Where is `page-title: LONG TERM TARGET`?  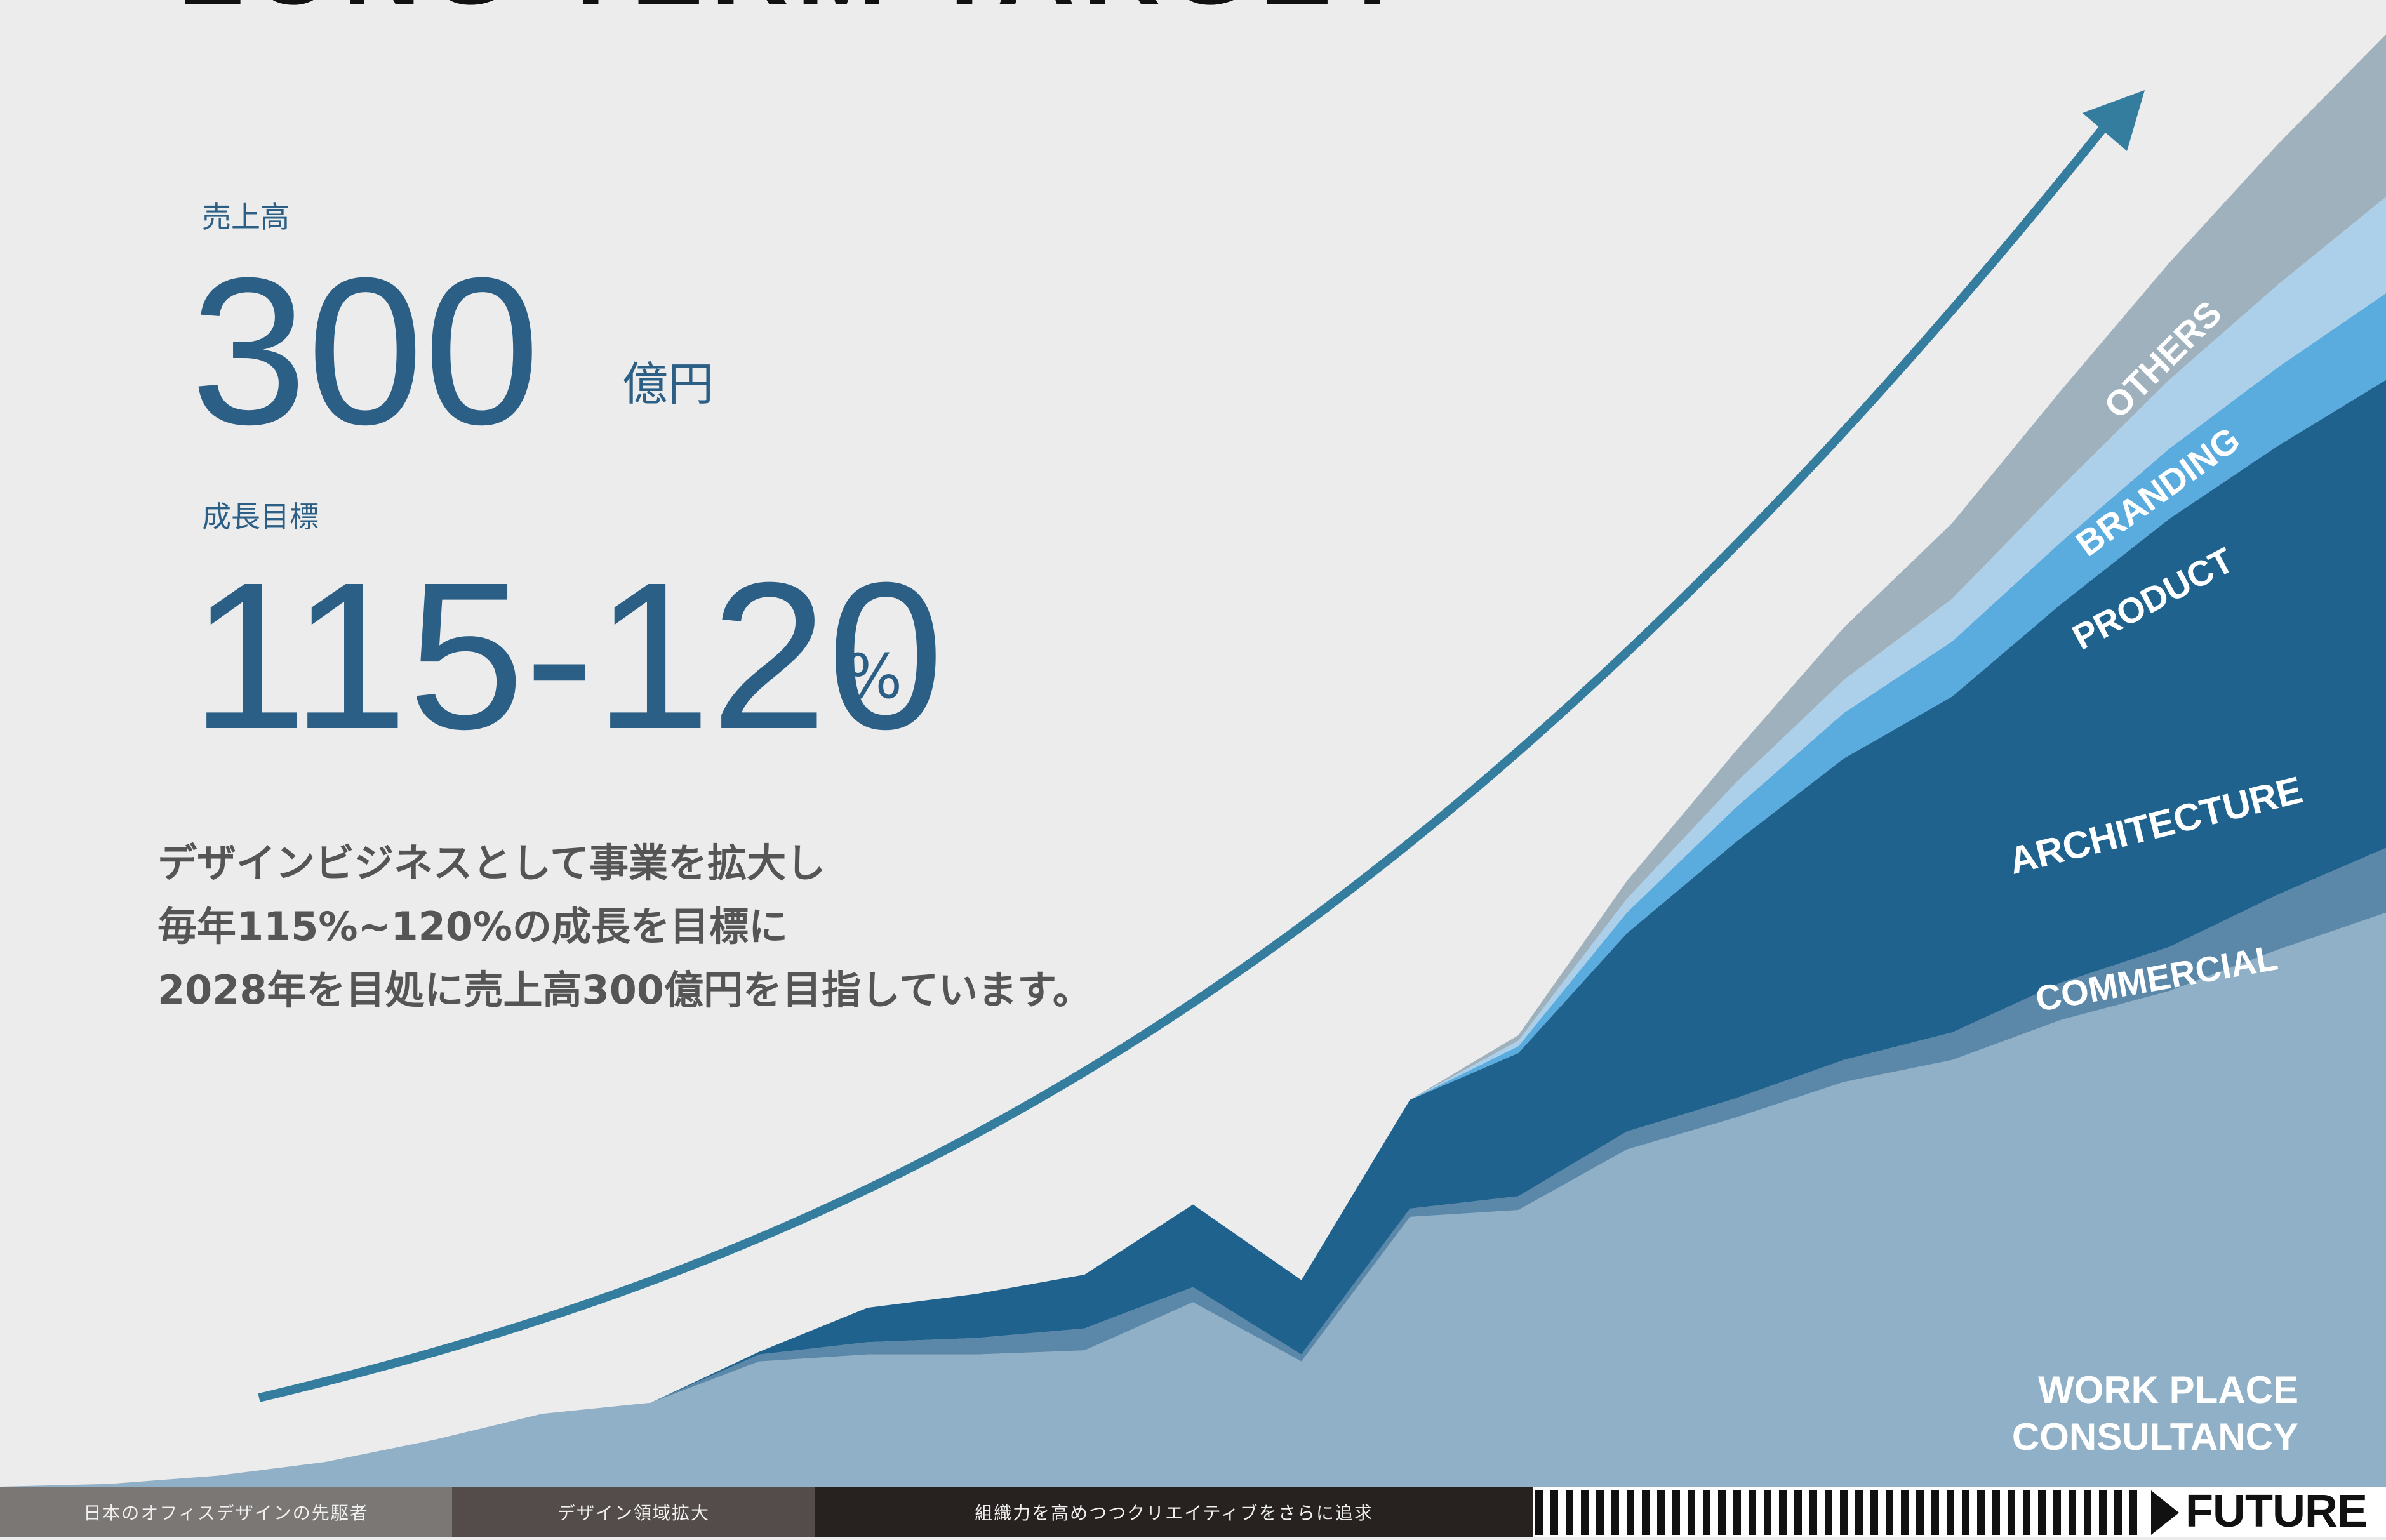 page-title: LONG TERM TARGET is located at coordinates (795, 14).